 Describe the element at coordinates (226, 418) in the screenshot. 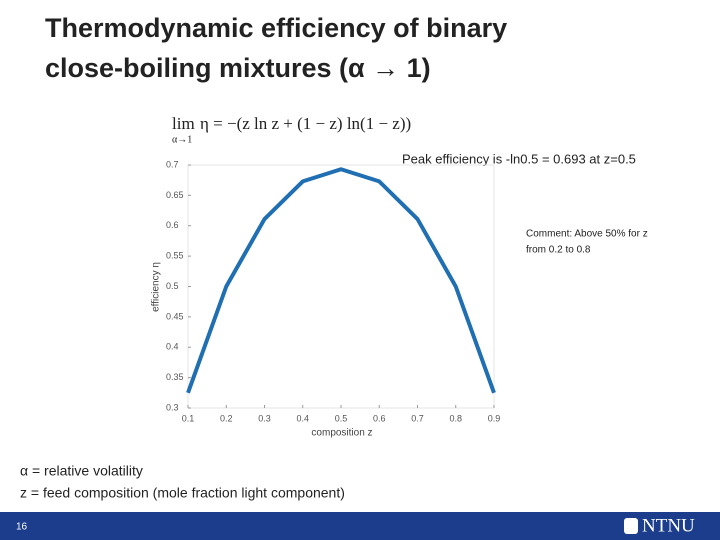

I see `x-tick-label: 0.2` at that location.